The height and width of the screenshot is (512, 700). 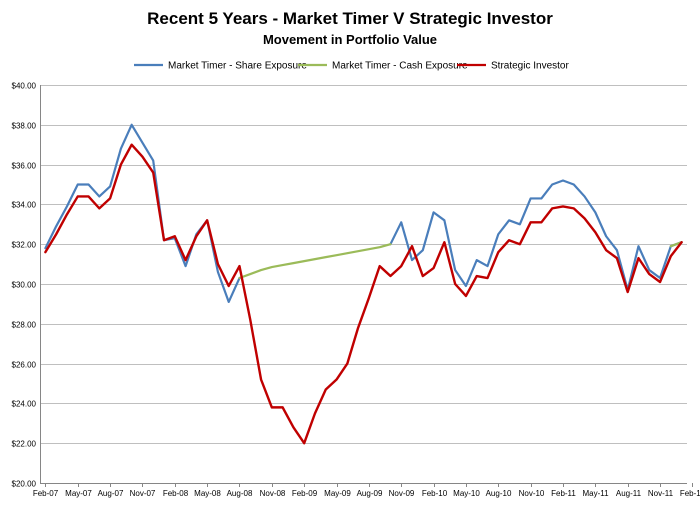 I want to click on y-tick-label: $28.00, so click(x=24, y=325).